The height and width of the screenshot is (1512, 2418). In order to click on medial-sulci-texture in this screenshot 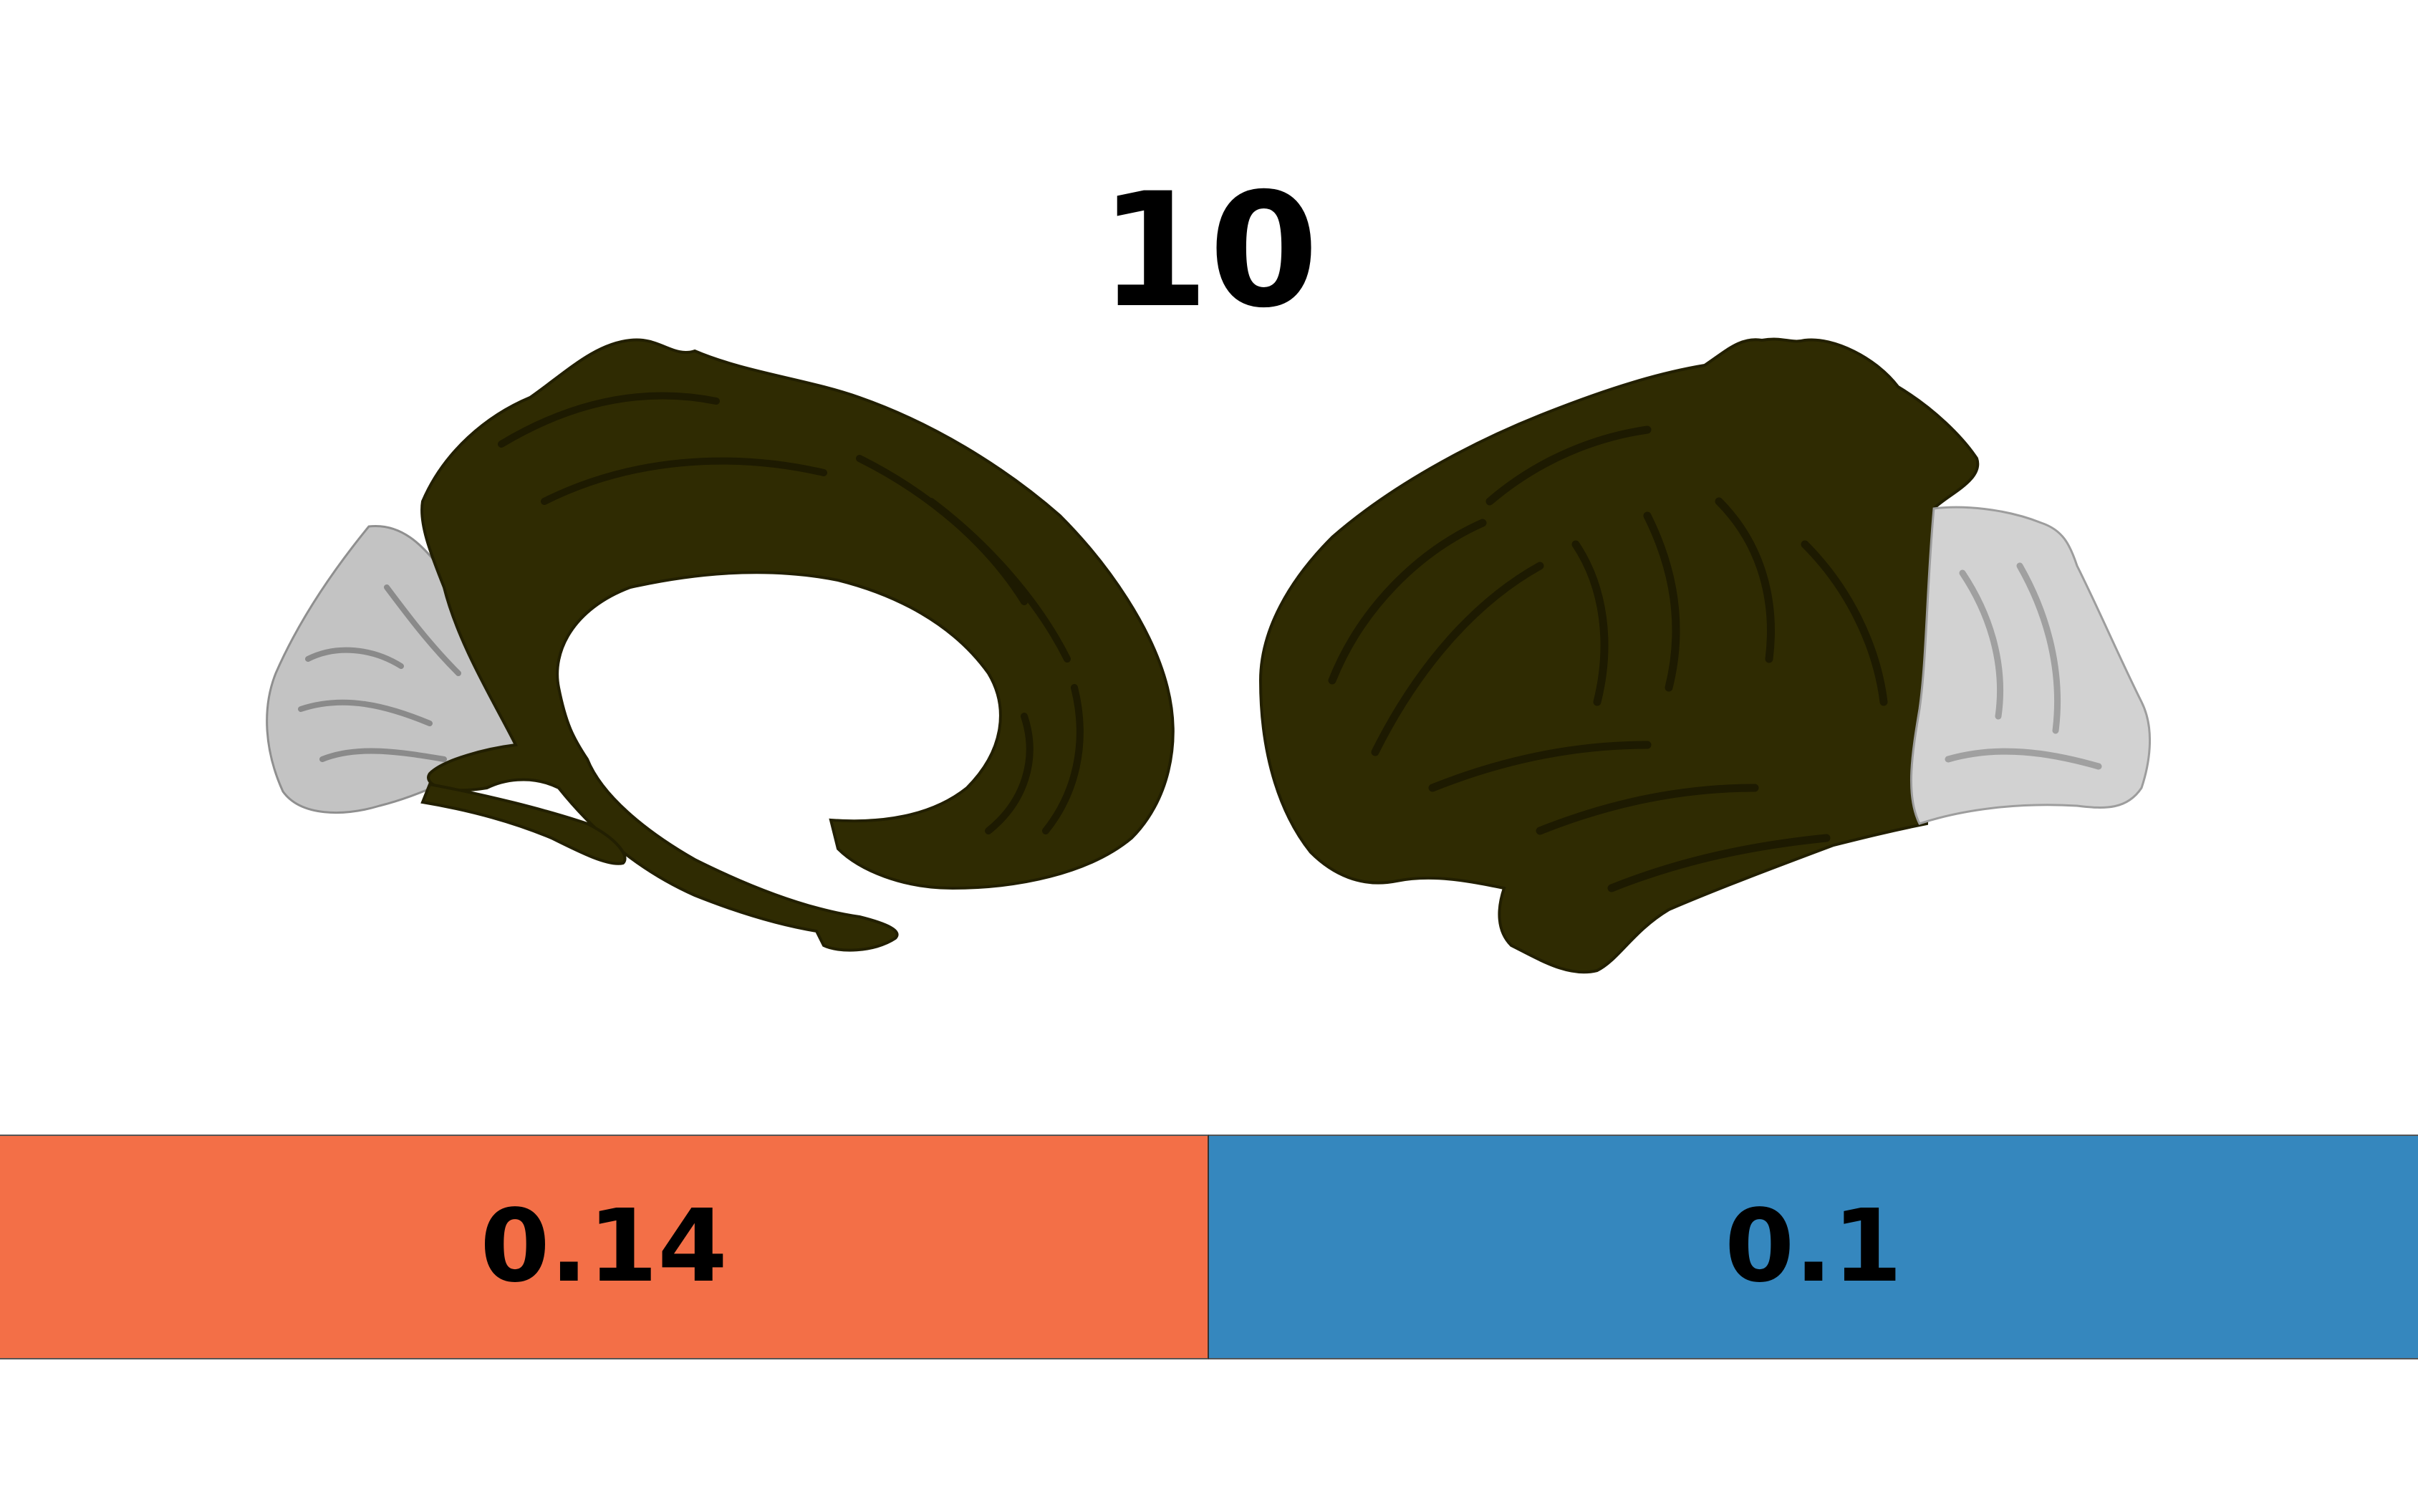, I will do `click(791, 613)`.